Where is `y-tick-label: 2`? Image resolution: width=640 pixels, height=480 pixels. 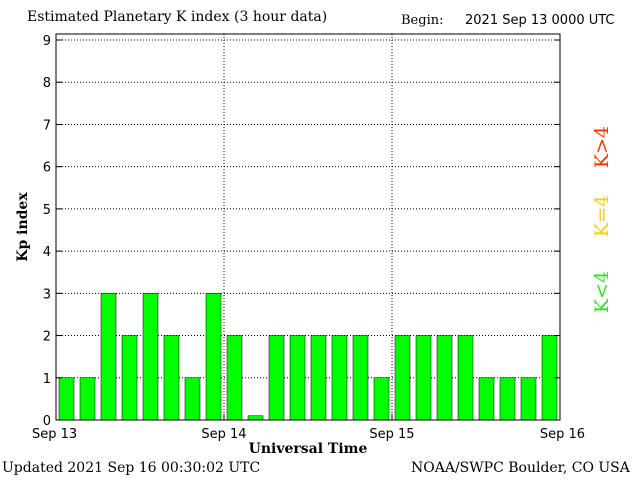
y-tick-label: 2 is located at coordinates (47, 337).